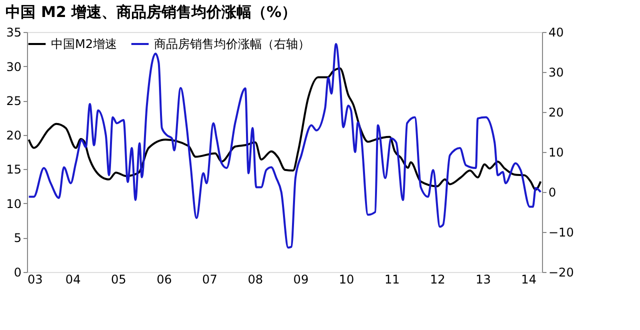 The image size is (640, 330). Describe the element at coordinates (438, 279) in the screenshot. I see `x-tick-label: 12` at that location.